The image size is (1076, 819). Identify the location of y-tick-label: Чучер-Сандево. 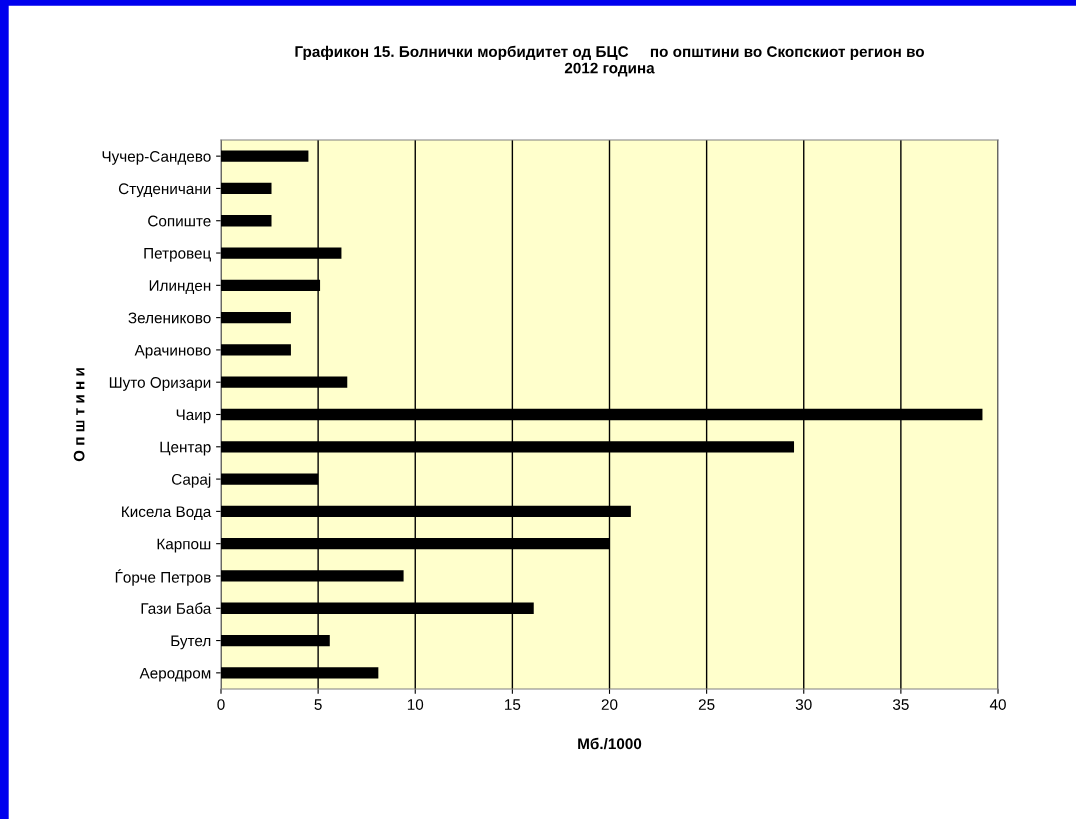
(156, 158).